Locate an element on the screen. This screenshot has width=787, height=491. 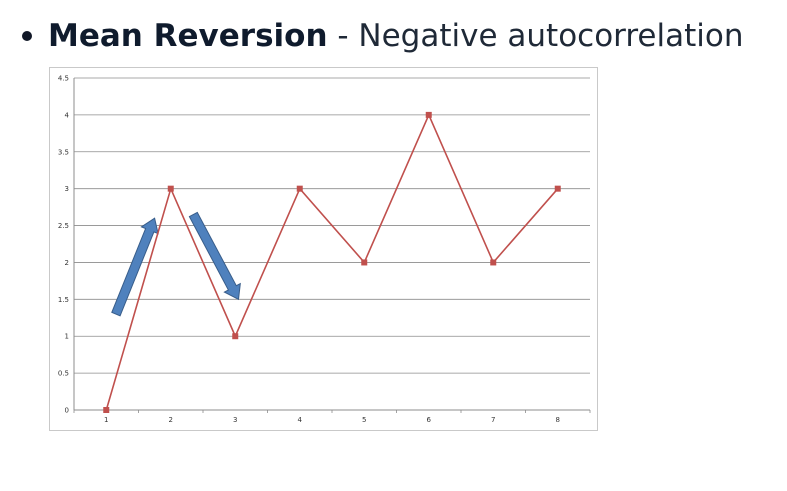
x-tick-labels: 1 2 3 4 5 6 7 8 is located at coordinates (332, 420).